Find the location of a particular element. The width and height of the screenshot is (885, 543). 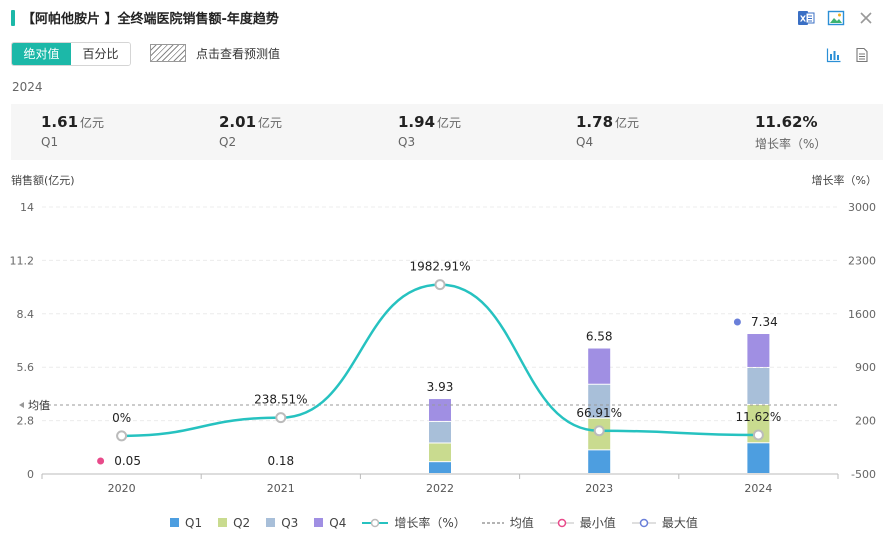

top-toolbar: X is located at coordinates (836, 18).